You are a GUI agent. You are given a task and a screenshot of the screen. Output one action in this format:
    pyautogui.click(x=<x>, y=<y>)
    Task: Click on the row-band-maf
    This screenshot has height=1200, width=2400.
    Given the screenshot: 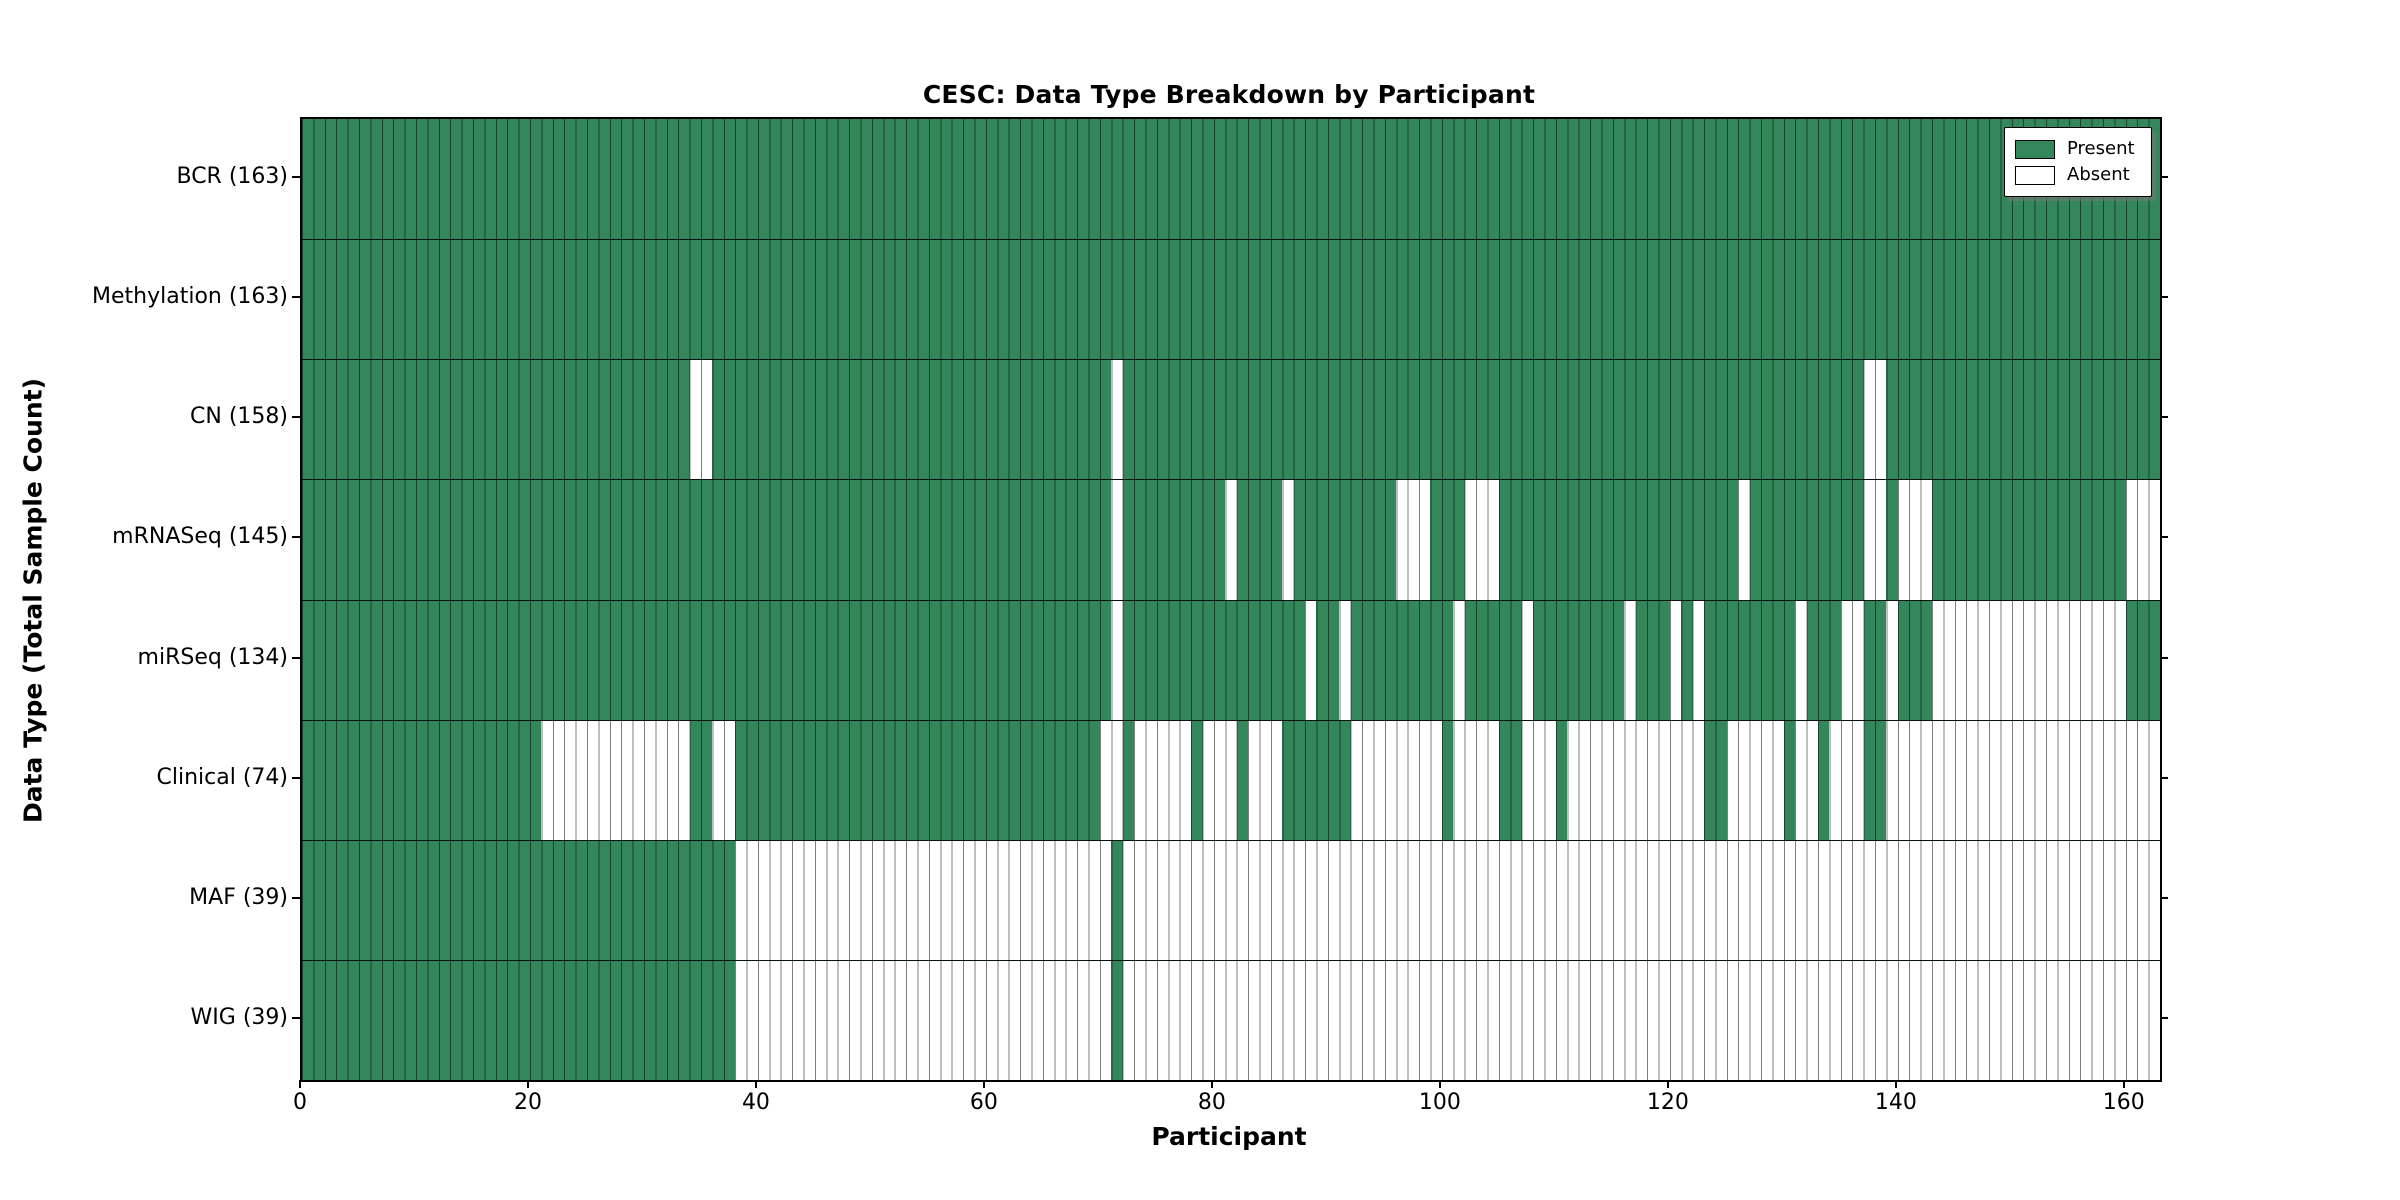 What is the action you would take?
    pyautogui.click(x=1231, y=899)
    